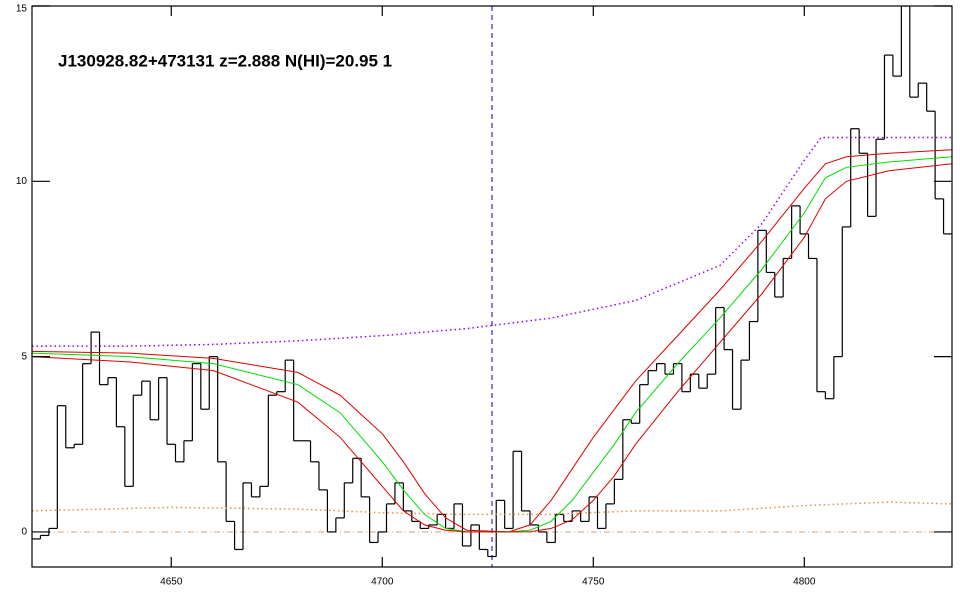 The width and height of the screenshot is (960, 600). What do you see at coordinates (804, 582) in the screenshot?
I see `x-tick-label: 4800` at bounding box center [804, 582].